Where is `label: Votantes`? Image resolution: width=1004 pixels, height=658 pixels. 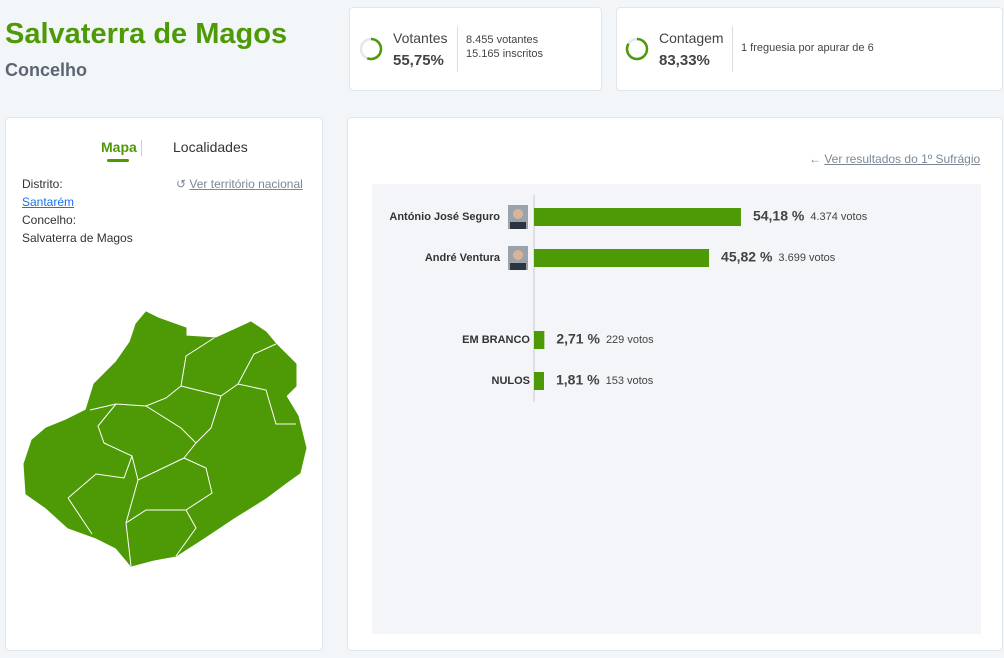
label: Votantes is located at coordinates (420, 38).